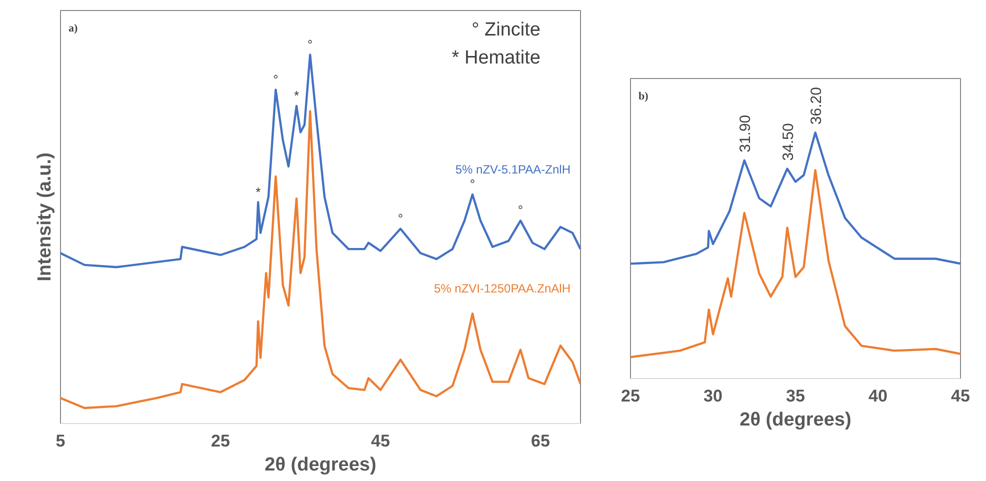 The height and width of the screenshot is (481, 986). I want to click on text: b), so click(643, 96).